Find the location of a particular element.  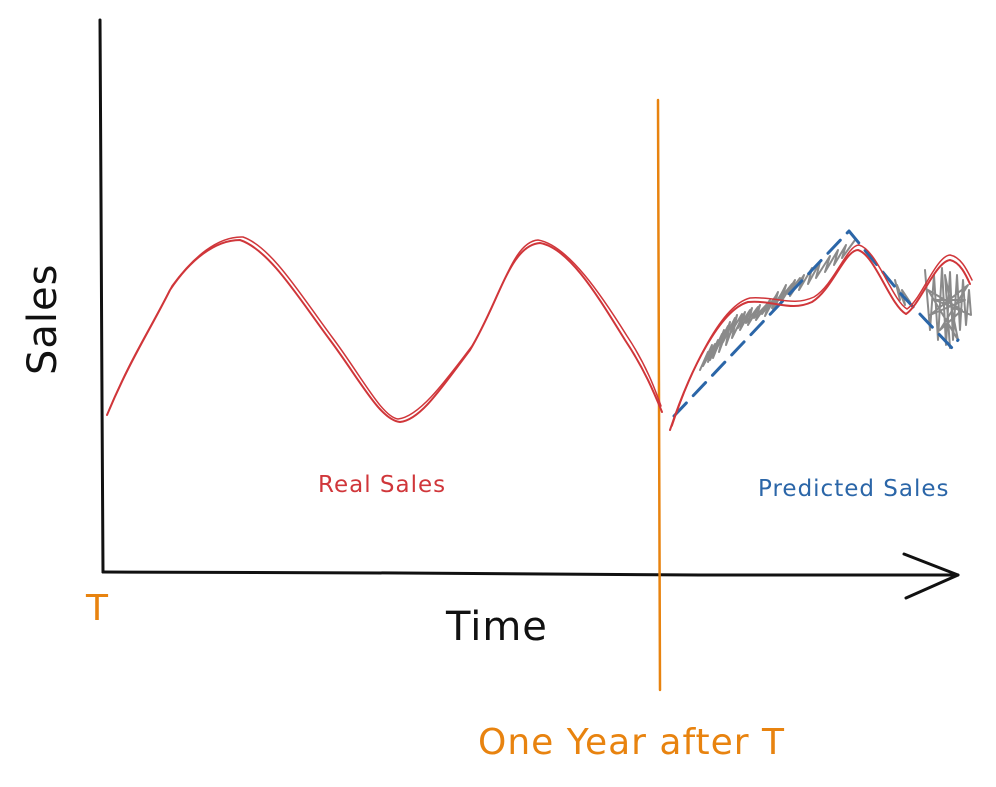

real-sales-label: Real Sales is located at coordinates (382, 485).